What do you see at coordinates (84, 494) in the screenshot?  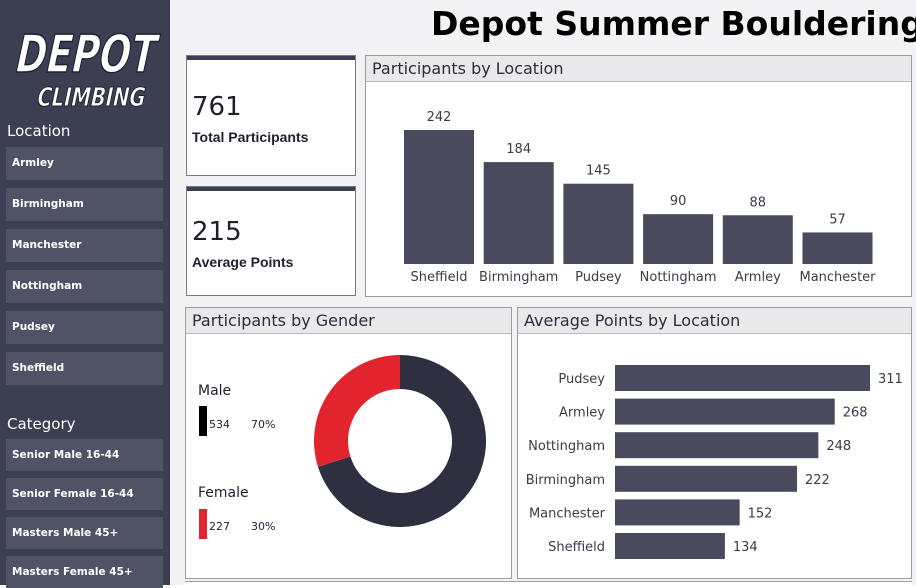 I see `category-item-senior-female: Senior Female 16-44` at bounding box center [84, 494].